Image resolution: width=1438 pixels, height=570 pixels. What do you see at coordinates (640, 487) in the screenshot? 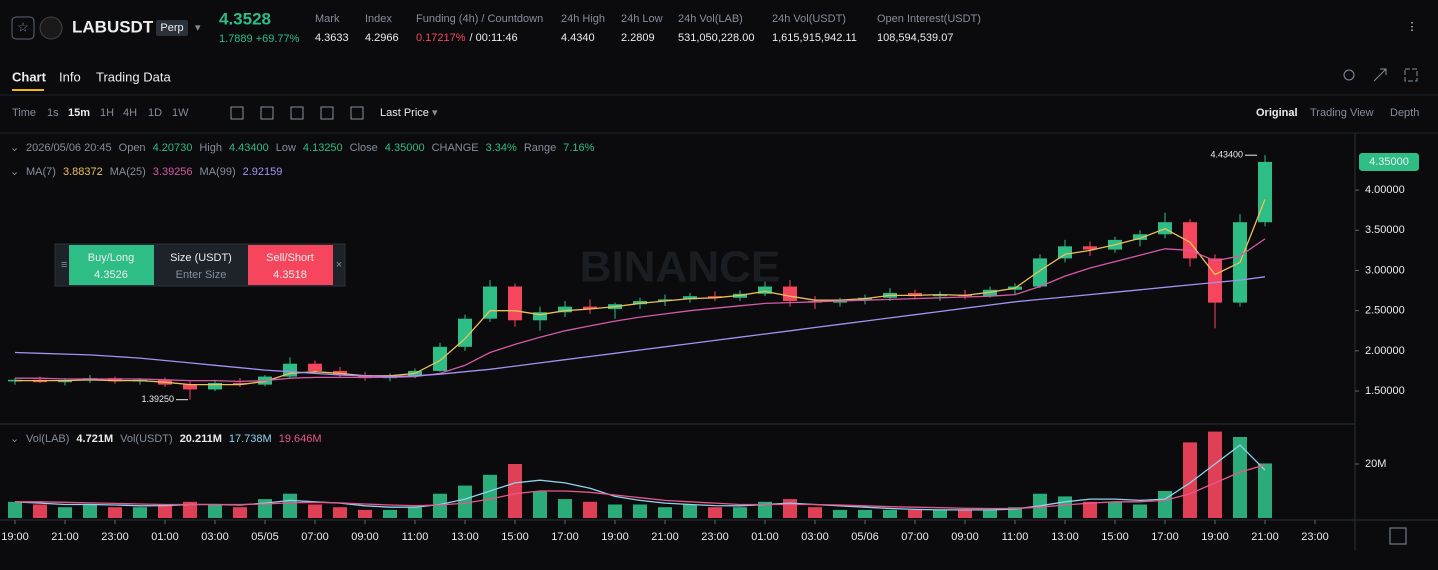
I see `ma-line` at bounding box center [640, 487].